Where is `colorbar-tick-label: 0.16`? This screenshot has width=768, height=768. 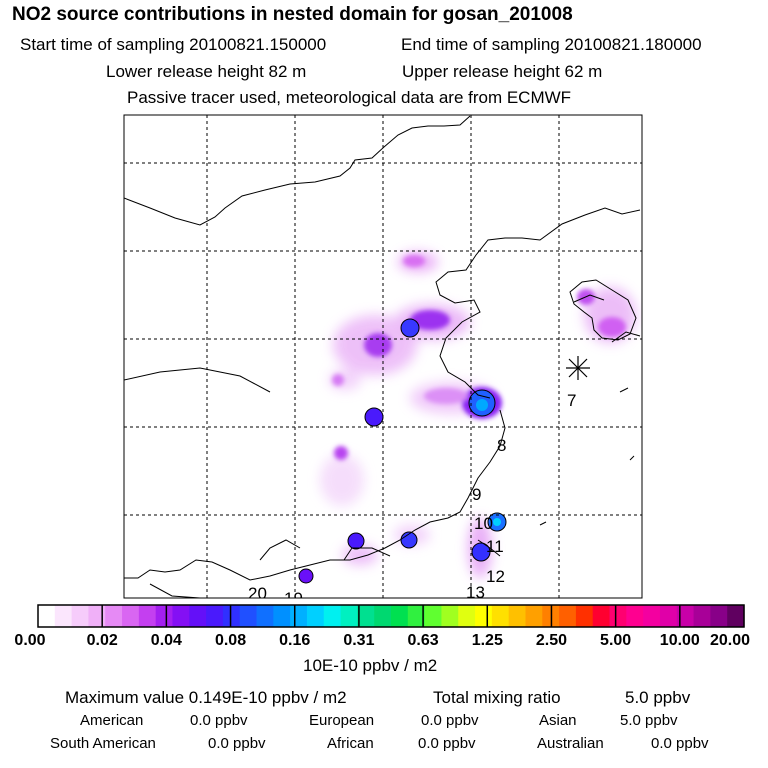
colorbar-tick-label: 0.16 is located at coordinates (295, 640).